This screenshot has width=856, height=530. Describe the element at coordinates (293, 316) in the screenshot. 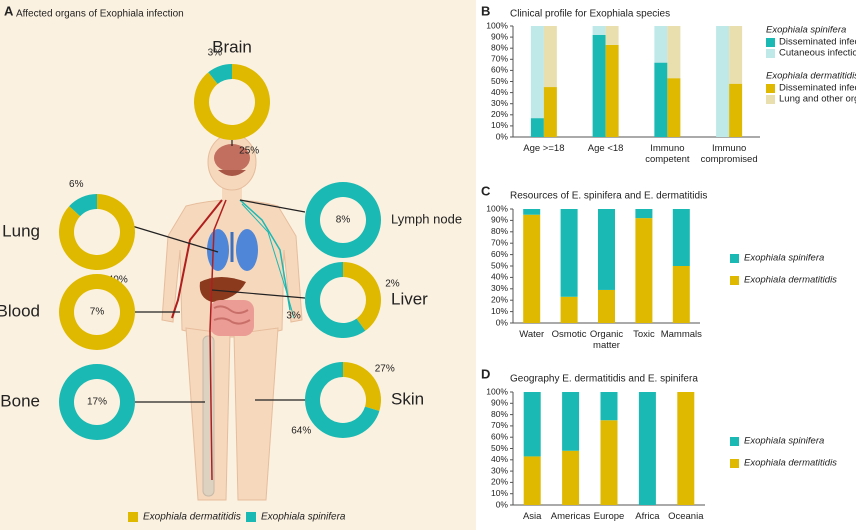

I see `donut-value-label: 3%` at that location.